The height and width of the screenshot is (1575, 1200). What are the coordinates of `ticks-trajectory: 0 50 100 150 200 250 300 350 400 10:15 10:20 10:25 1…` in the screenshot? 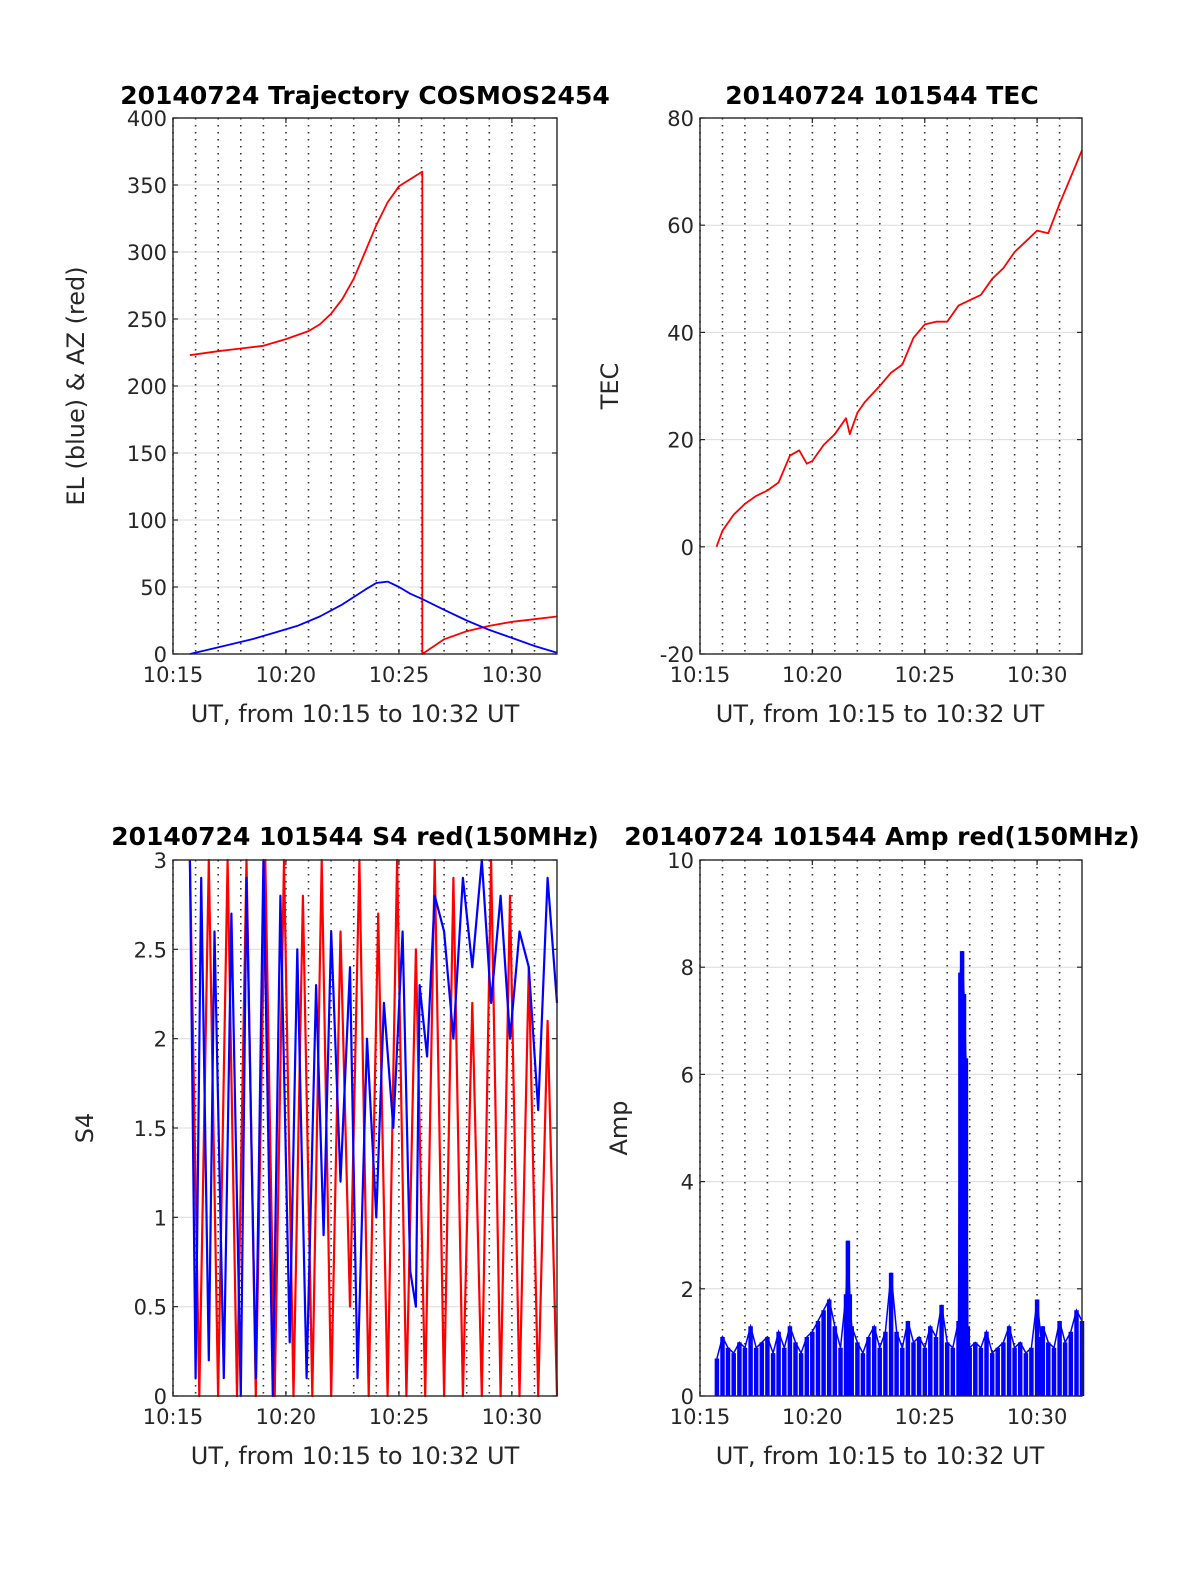 It's located at (342, 397).